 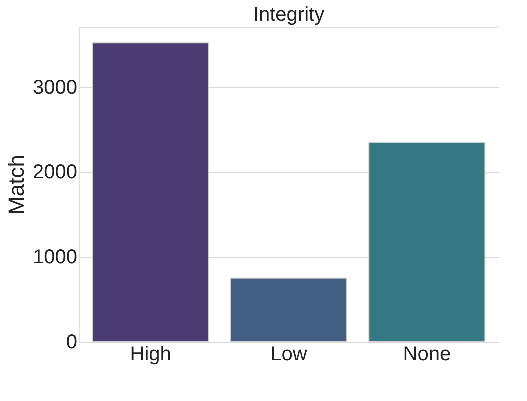 I want to click on y-tick-label: 0, so click(x=72, y=343).